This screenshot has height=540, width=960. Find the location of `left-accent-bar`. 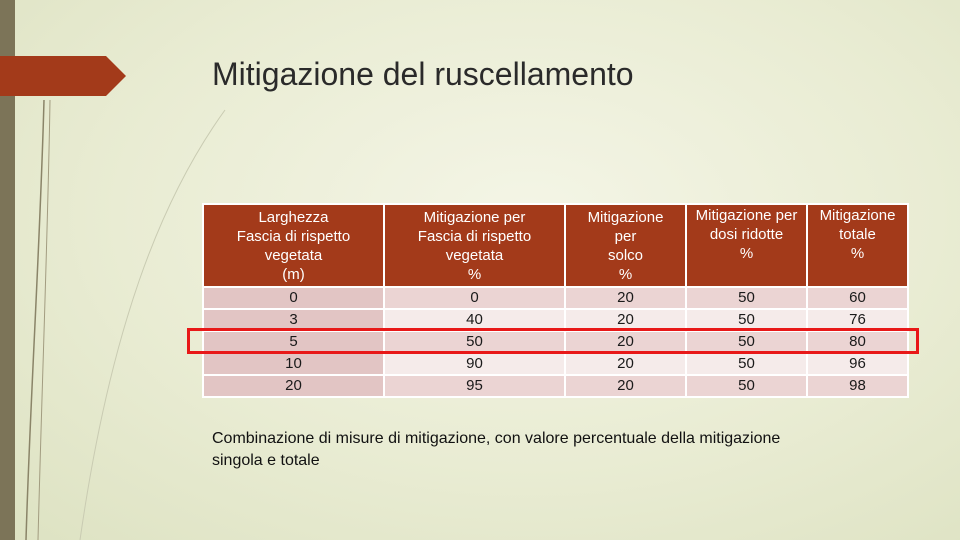

left-accent-bar is located at coordinates (7, 270).